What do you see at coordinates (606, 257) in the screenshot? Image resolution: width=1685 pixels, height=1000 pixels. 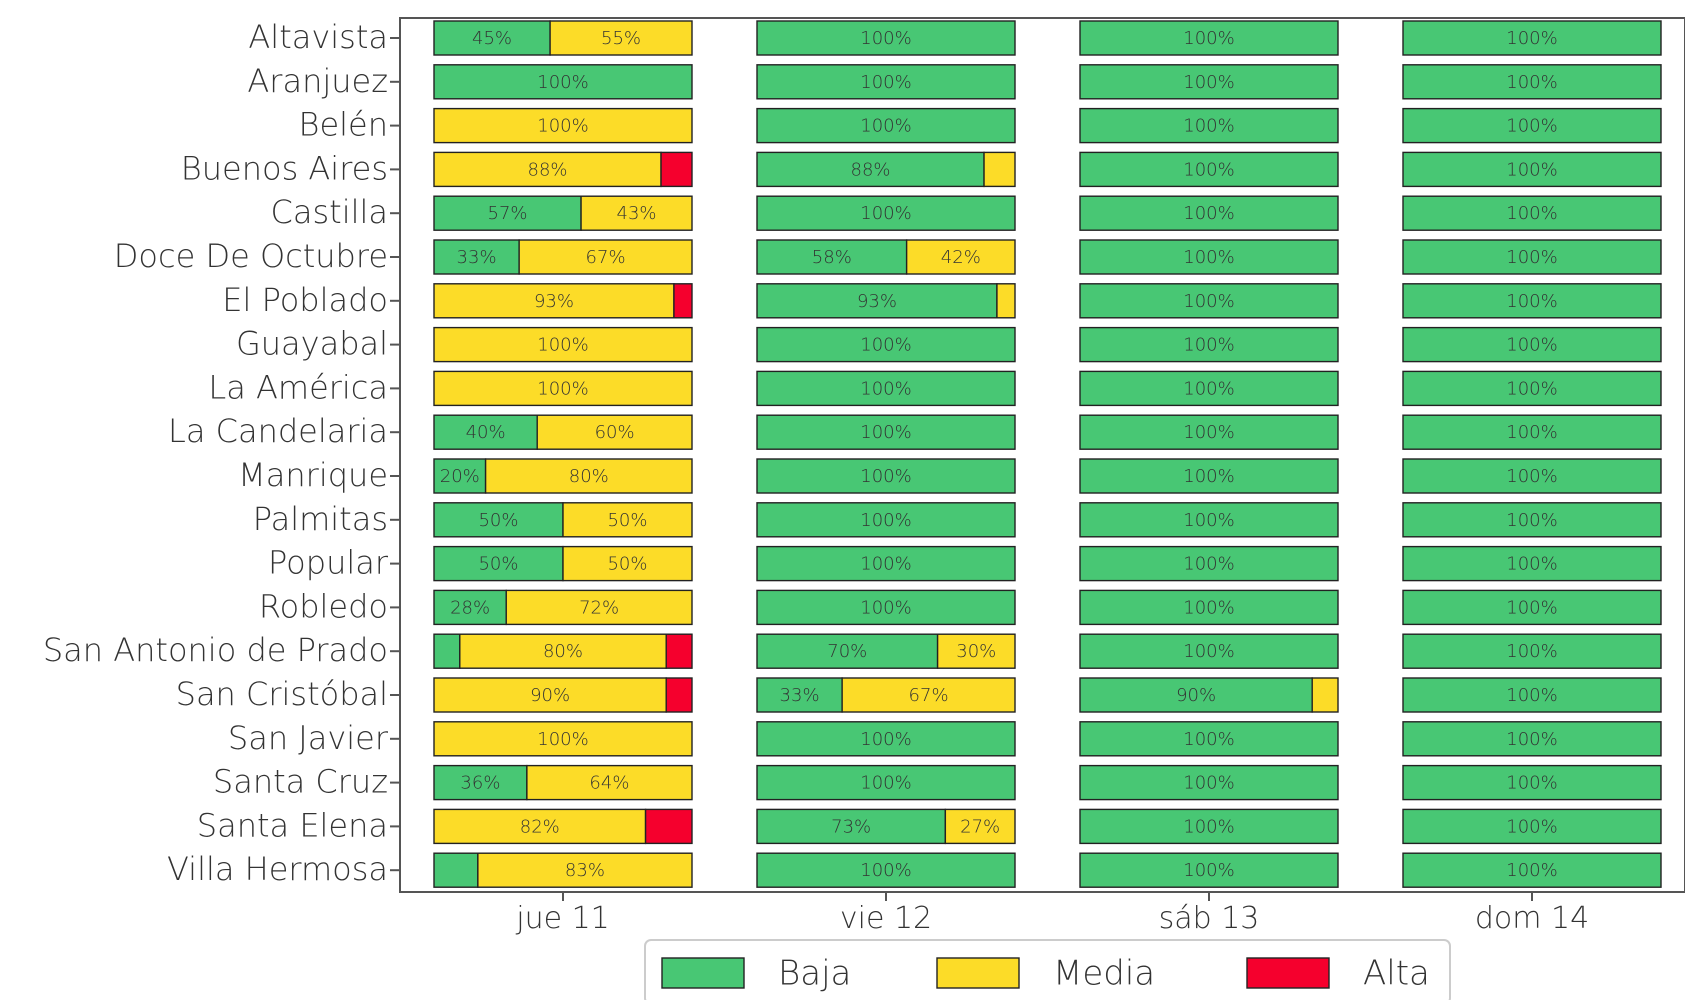 I see `data-label: 67%` at bounding box center [606, 257].